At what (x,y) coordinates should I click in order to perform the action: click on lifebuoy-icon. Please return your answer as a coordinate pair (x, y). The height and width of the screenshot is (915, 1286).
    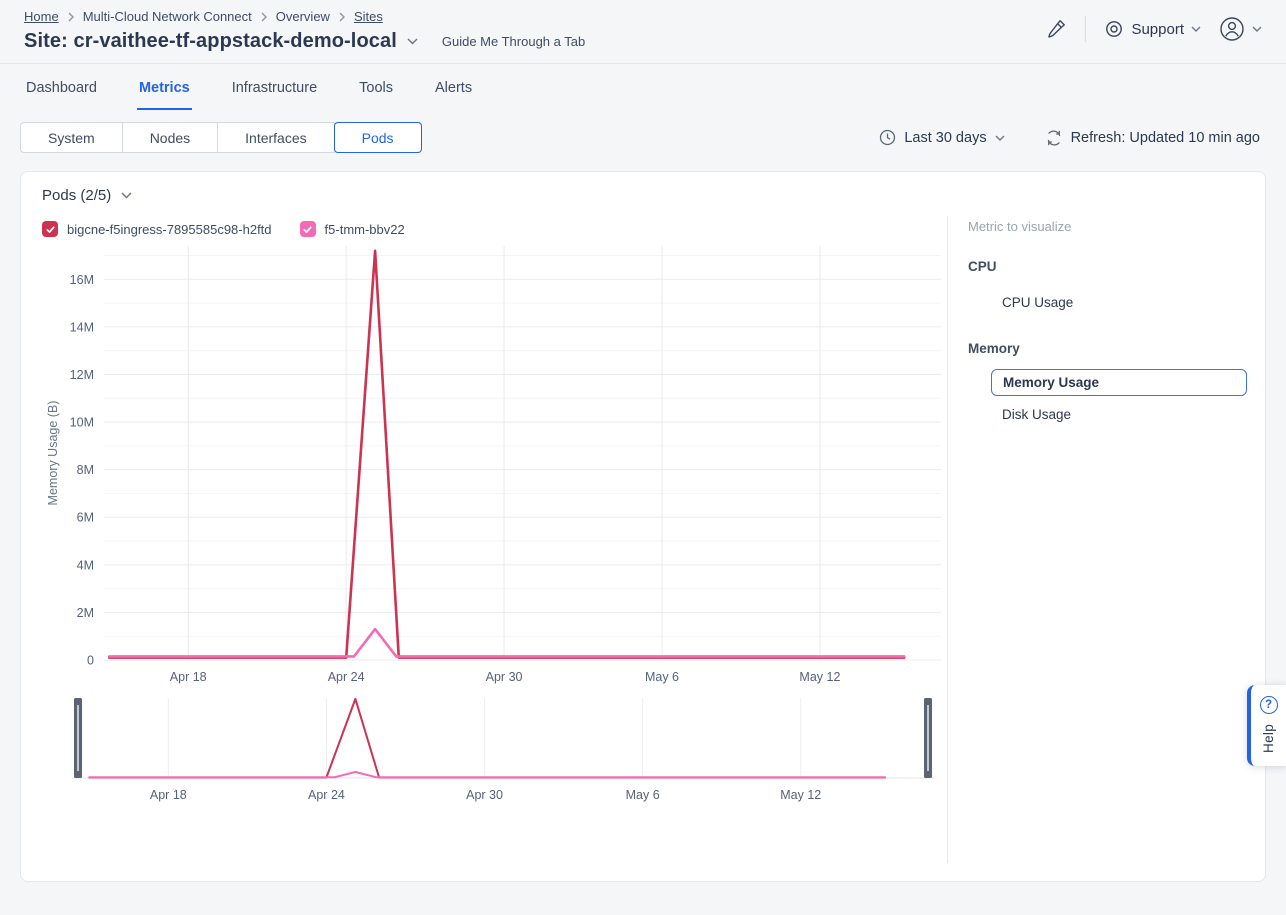
    Looking at the image, I should click on (1114, 29).